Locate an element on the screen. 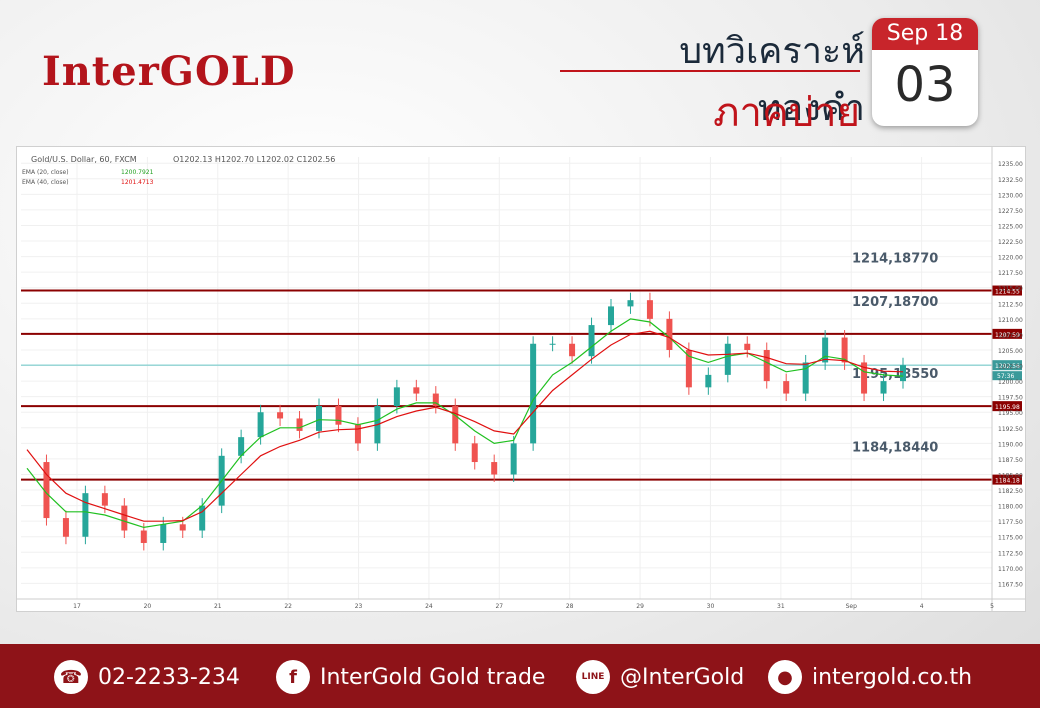 This screenshot has height=708, width=1040. chart-symbol: Gold/U.S. Dollar, 60, FXCM is located at coordinates (84, 159).